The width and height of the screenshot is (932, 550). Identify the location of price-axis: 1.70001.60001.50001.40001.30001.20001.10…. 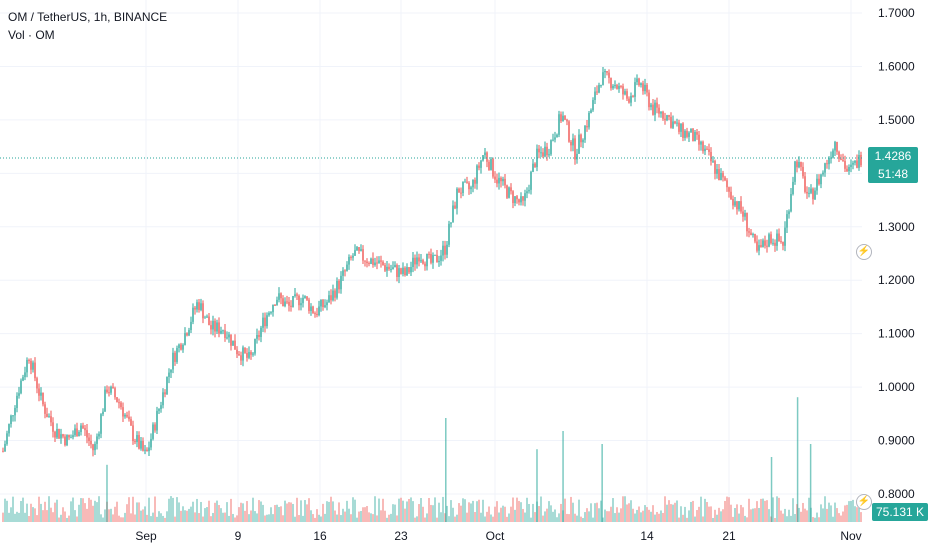
(896, 253).